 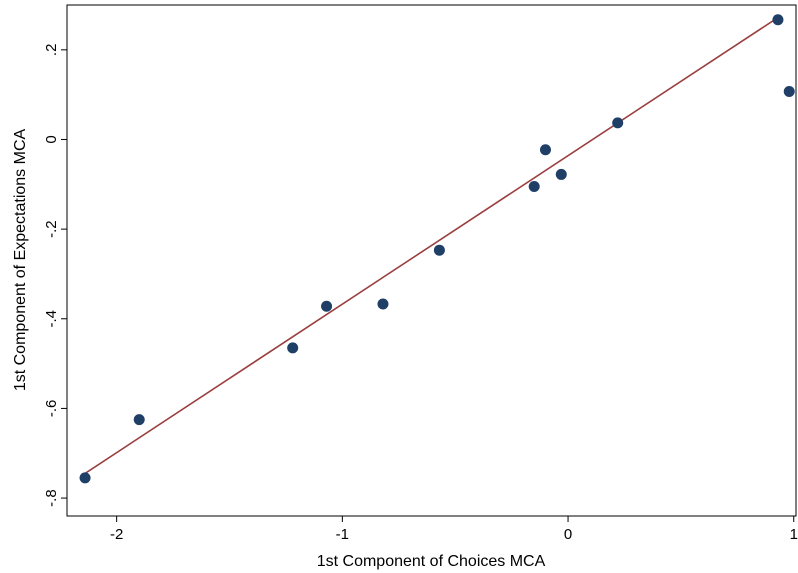 I want to click on y-tick-label: .2, so click(x=51, y=50).